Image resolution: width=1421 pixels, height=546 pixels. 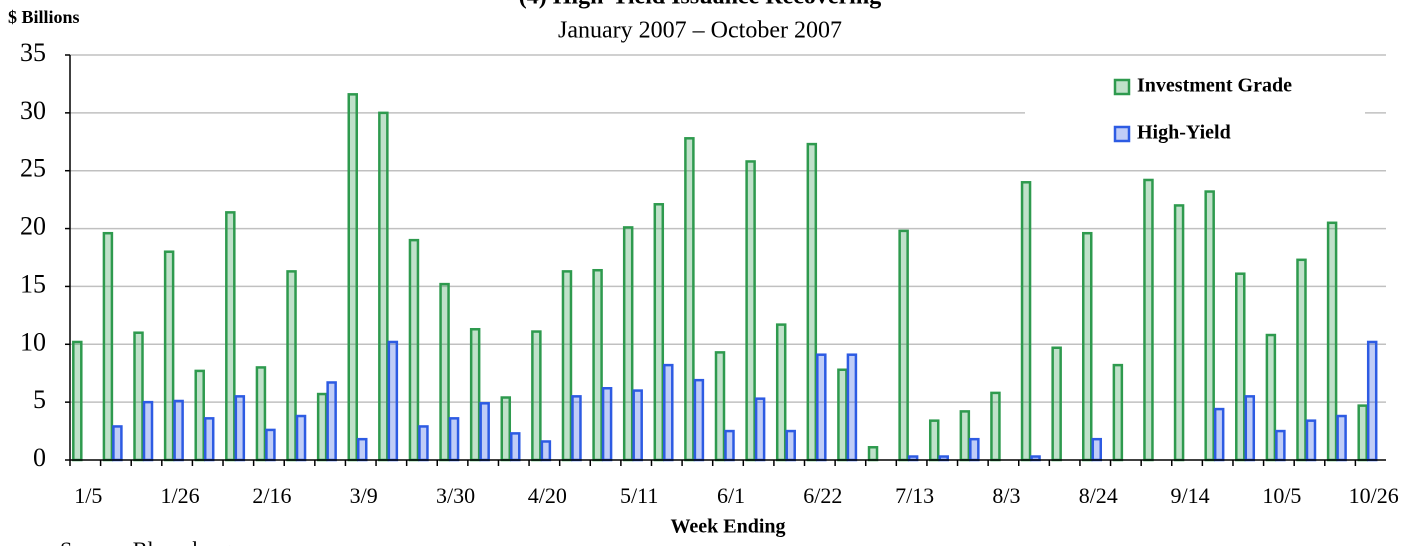 What do you see at coordinates (33, 341) in the screenshot?
I see `y-tick-label: 10` at bounding box center [33, 341].